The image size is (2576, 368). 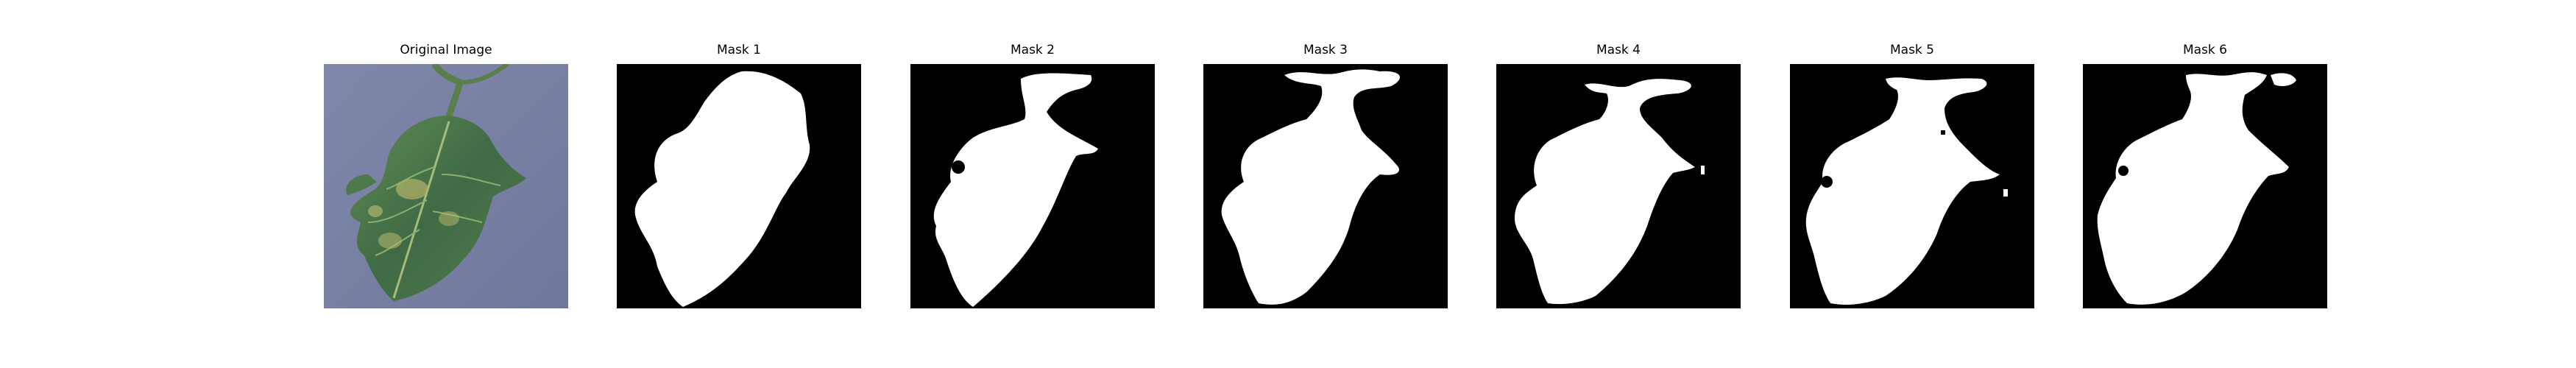 I want to click on panel-title: Mask 4, so click(x=1619, y=50).